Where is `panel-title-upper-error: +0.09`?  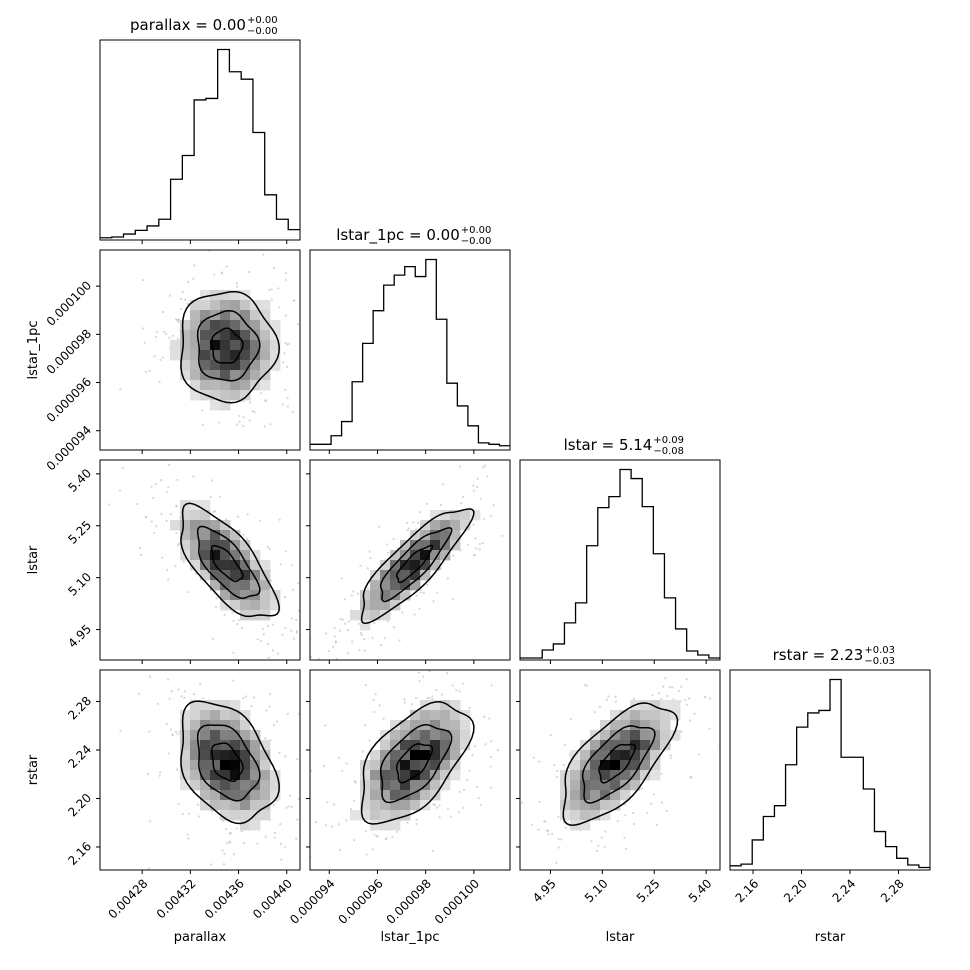 panel-title-upper-error: +0.09 is located at coordinates (668, 440).